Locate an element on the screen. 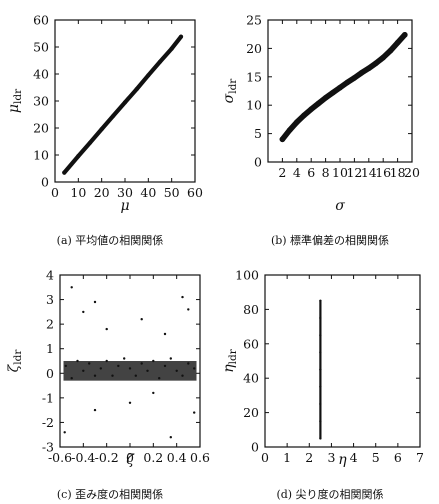 Image resolution: width=439 pixels, height=504 pixels. y-tick-label: 30 is located at coordinates (41, 101).